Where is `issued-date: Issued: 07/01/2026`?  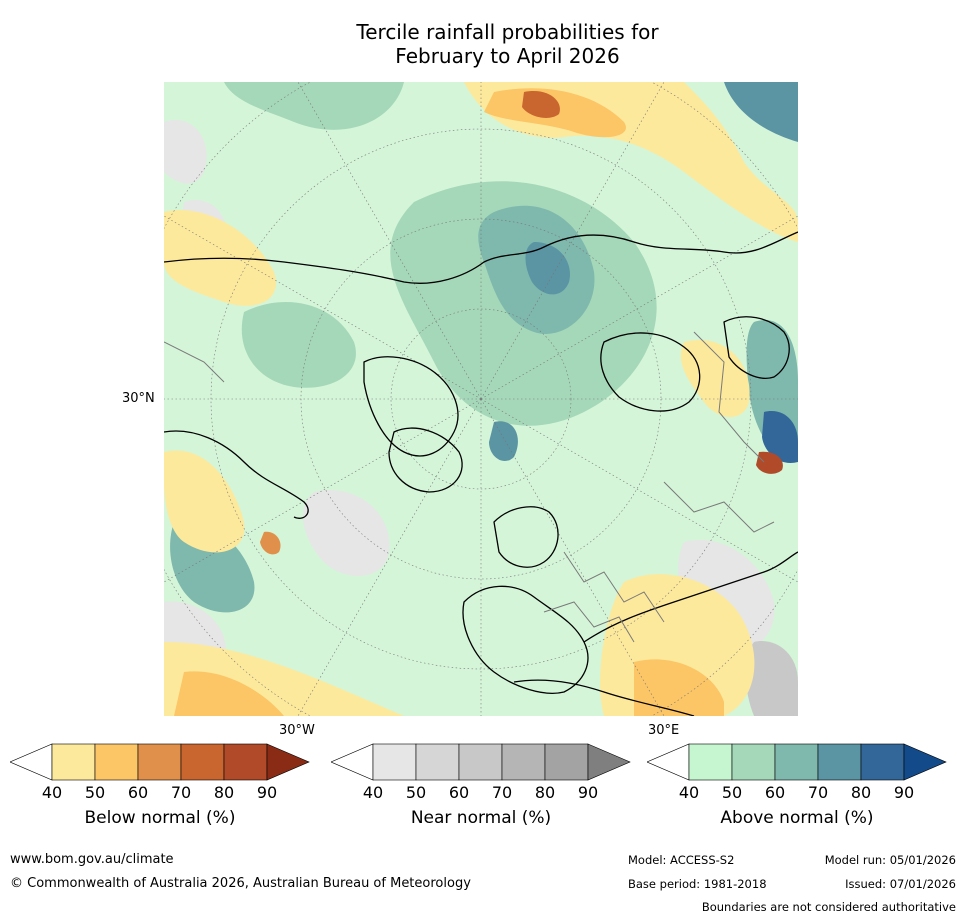
issued-date: Issued: 07/01/2026 is located at coordinates (900, 884).